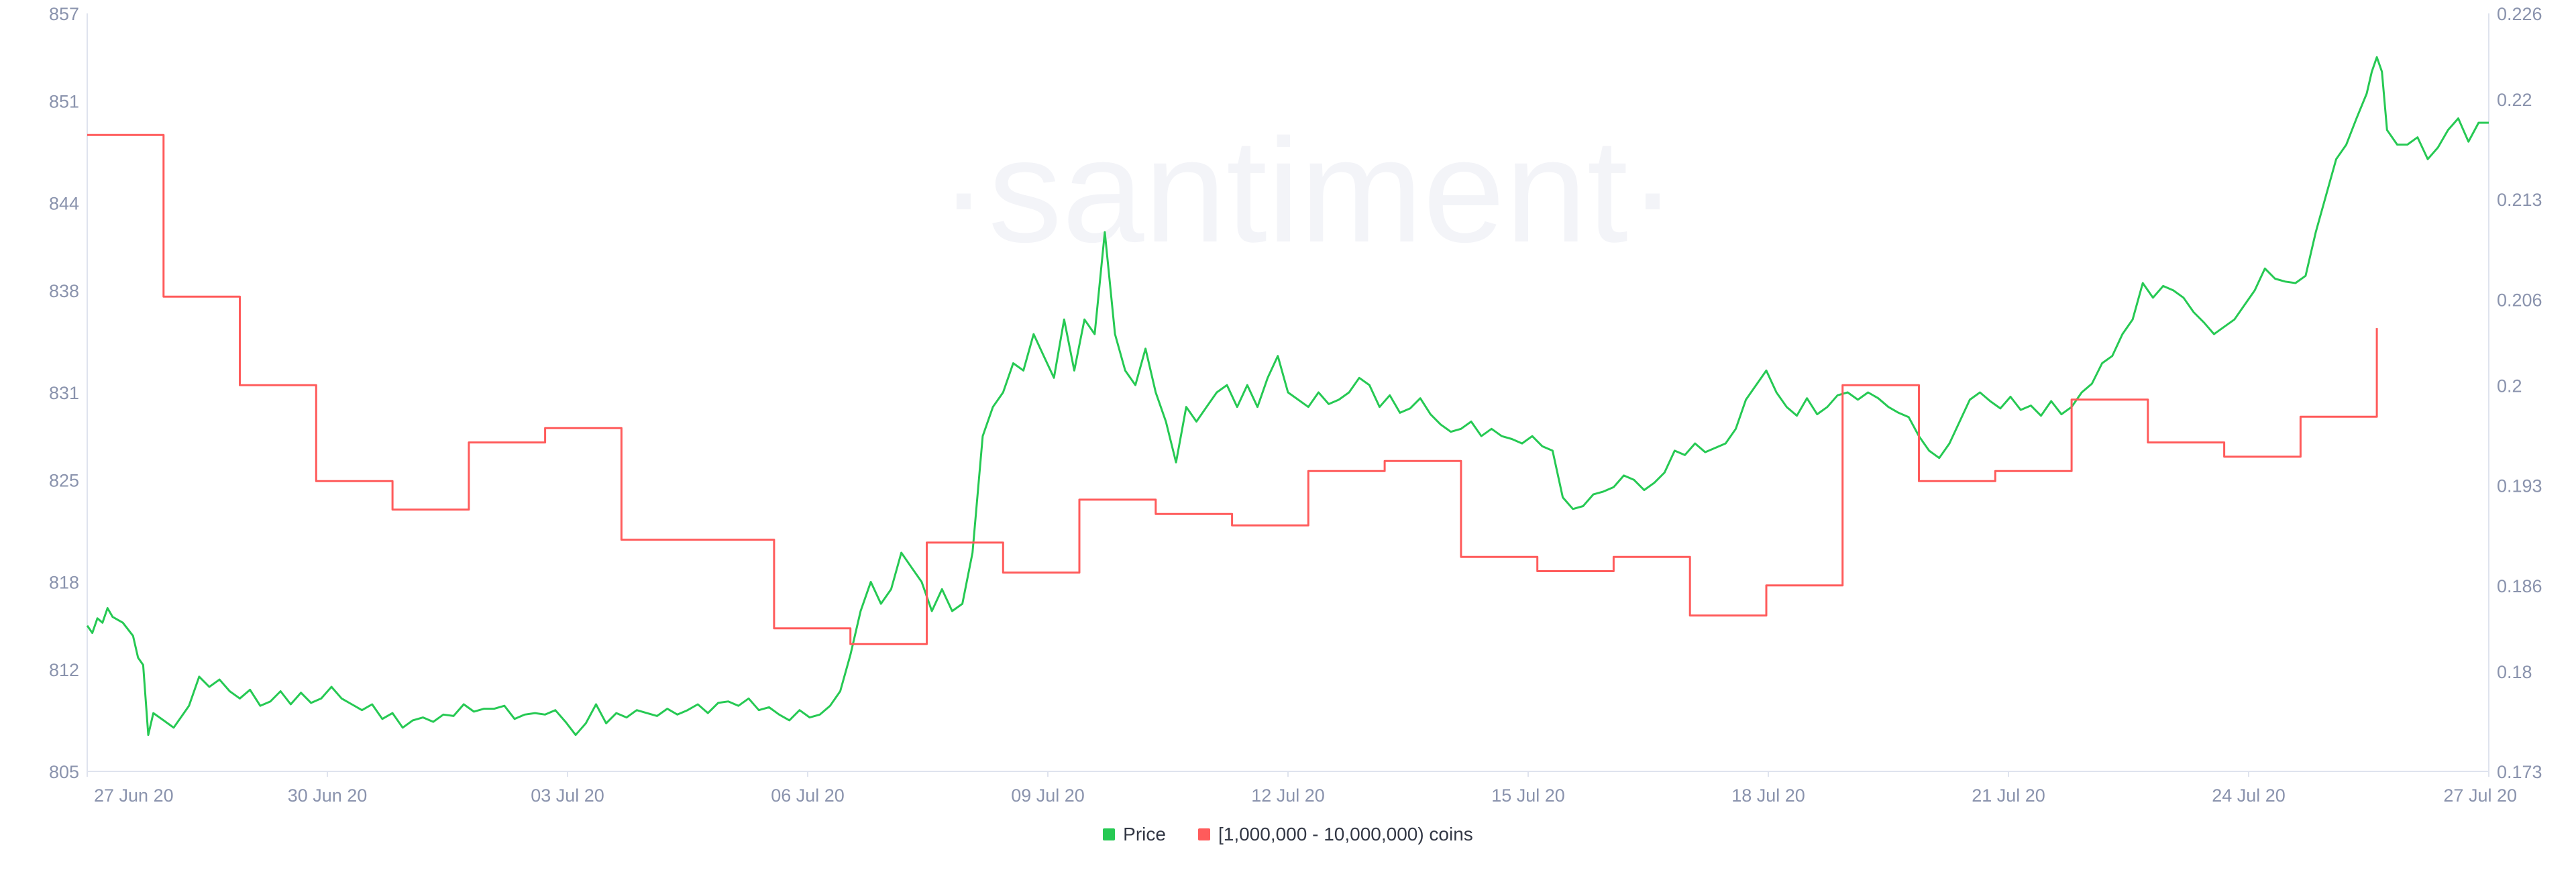 The height and width of the screenshot is (872, 2576). What do you see at coordinates (808, 795) in the screenshot?
I see `x-tick-label-3: 06 Jul 20` at bounding box center [808, 795].